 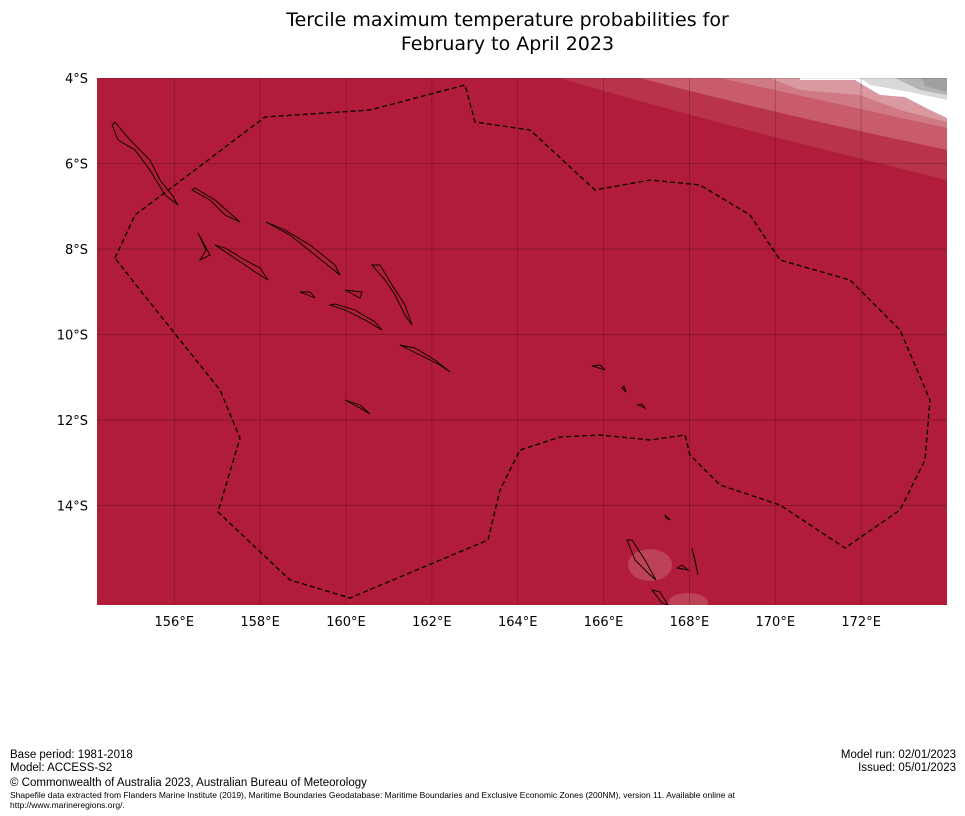 What do you see at coordinates (776, 622) in the screenshot?
I see `lon-tick-label: 170°E` at bounding box center [776, 622].